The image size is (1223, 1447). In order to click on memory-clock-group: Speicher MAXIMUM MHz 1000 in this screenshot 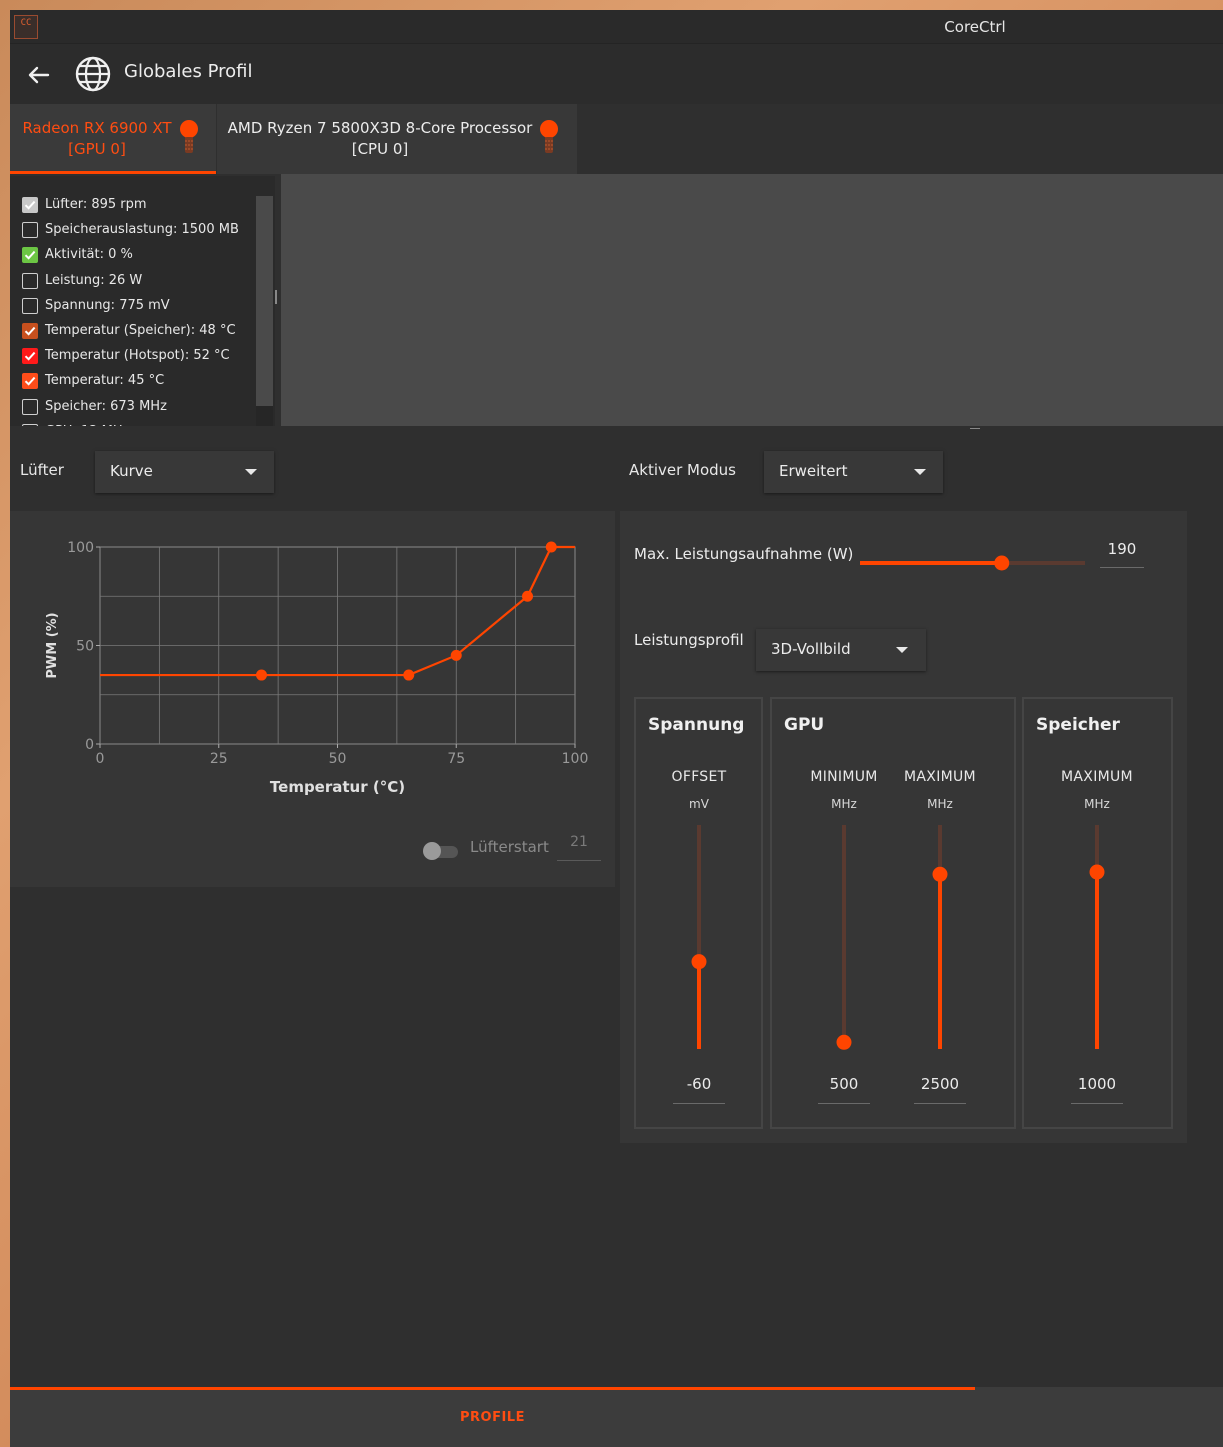, I will do `click(1097, 913)`.